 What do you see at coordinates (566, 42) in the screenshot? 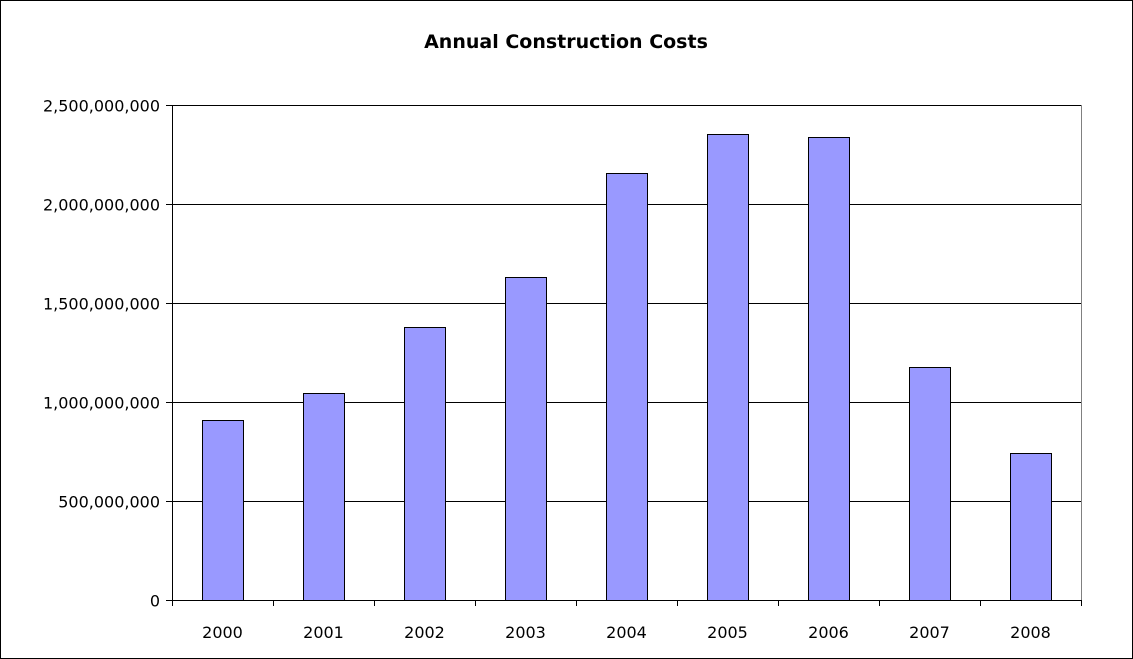
I see `chart-title: Annual Construction Costs` at bounding box center [566, 42].